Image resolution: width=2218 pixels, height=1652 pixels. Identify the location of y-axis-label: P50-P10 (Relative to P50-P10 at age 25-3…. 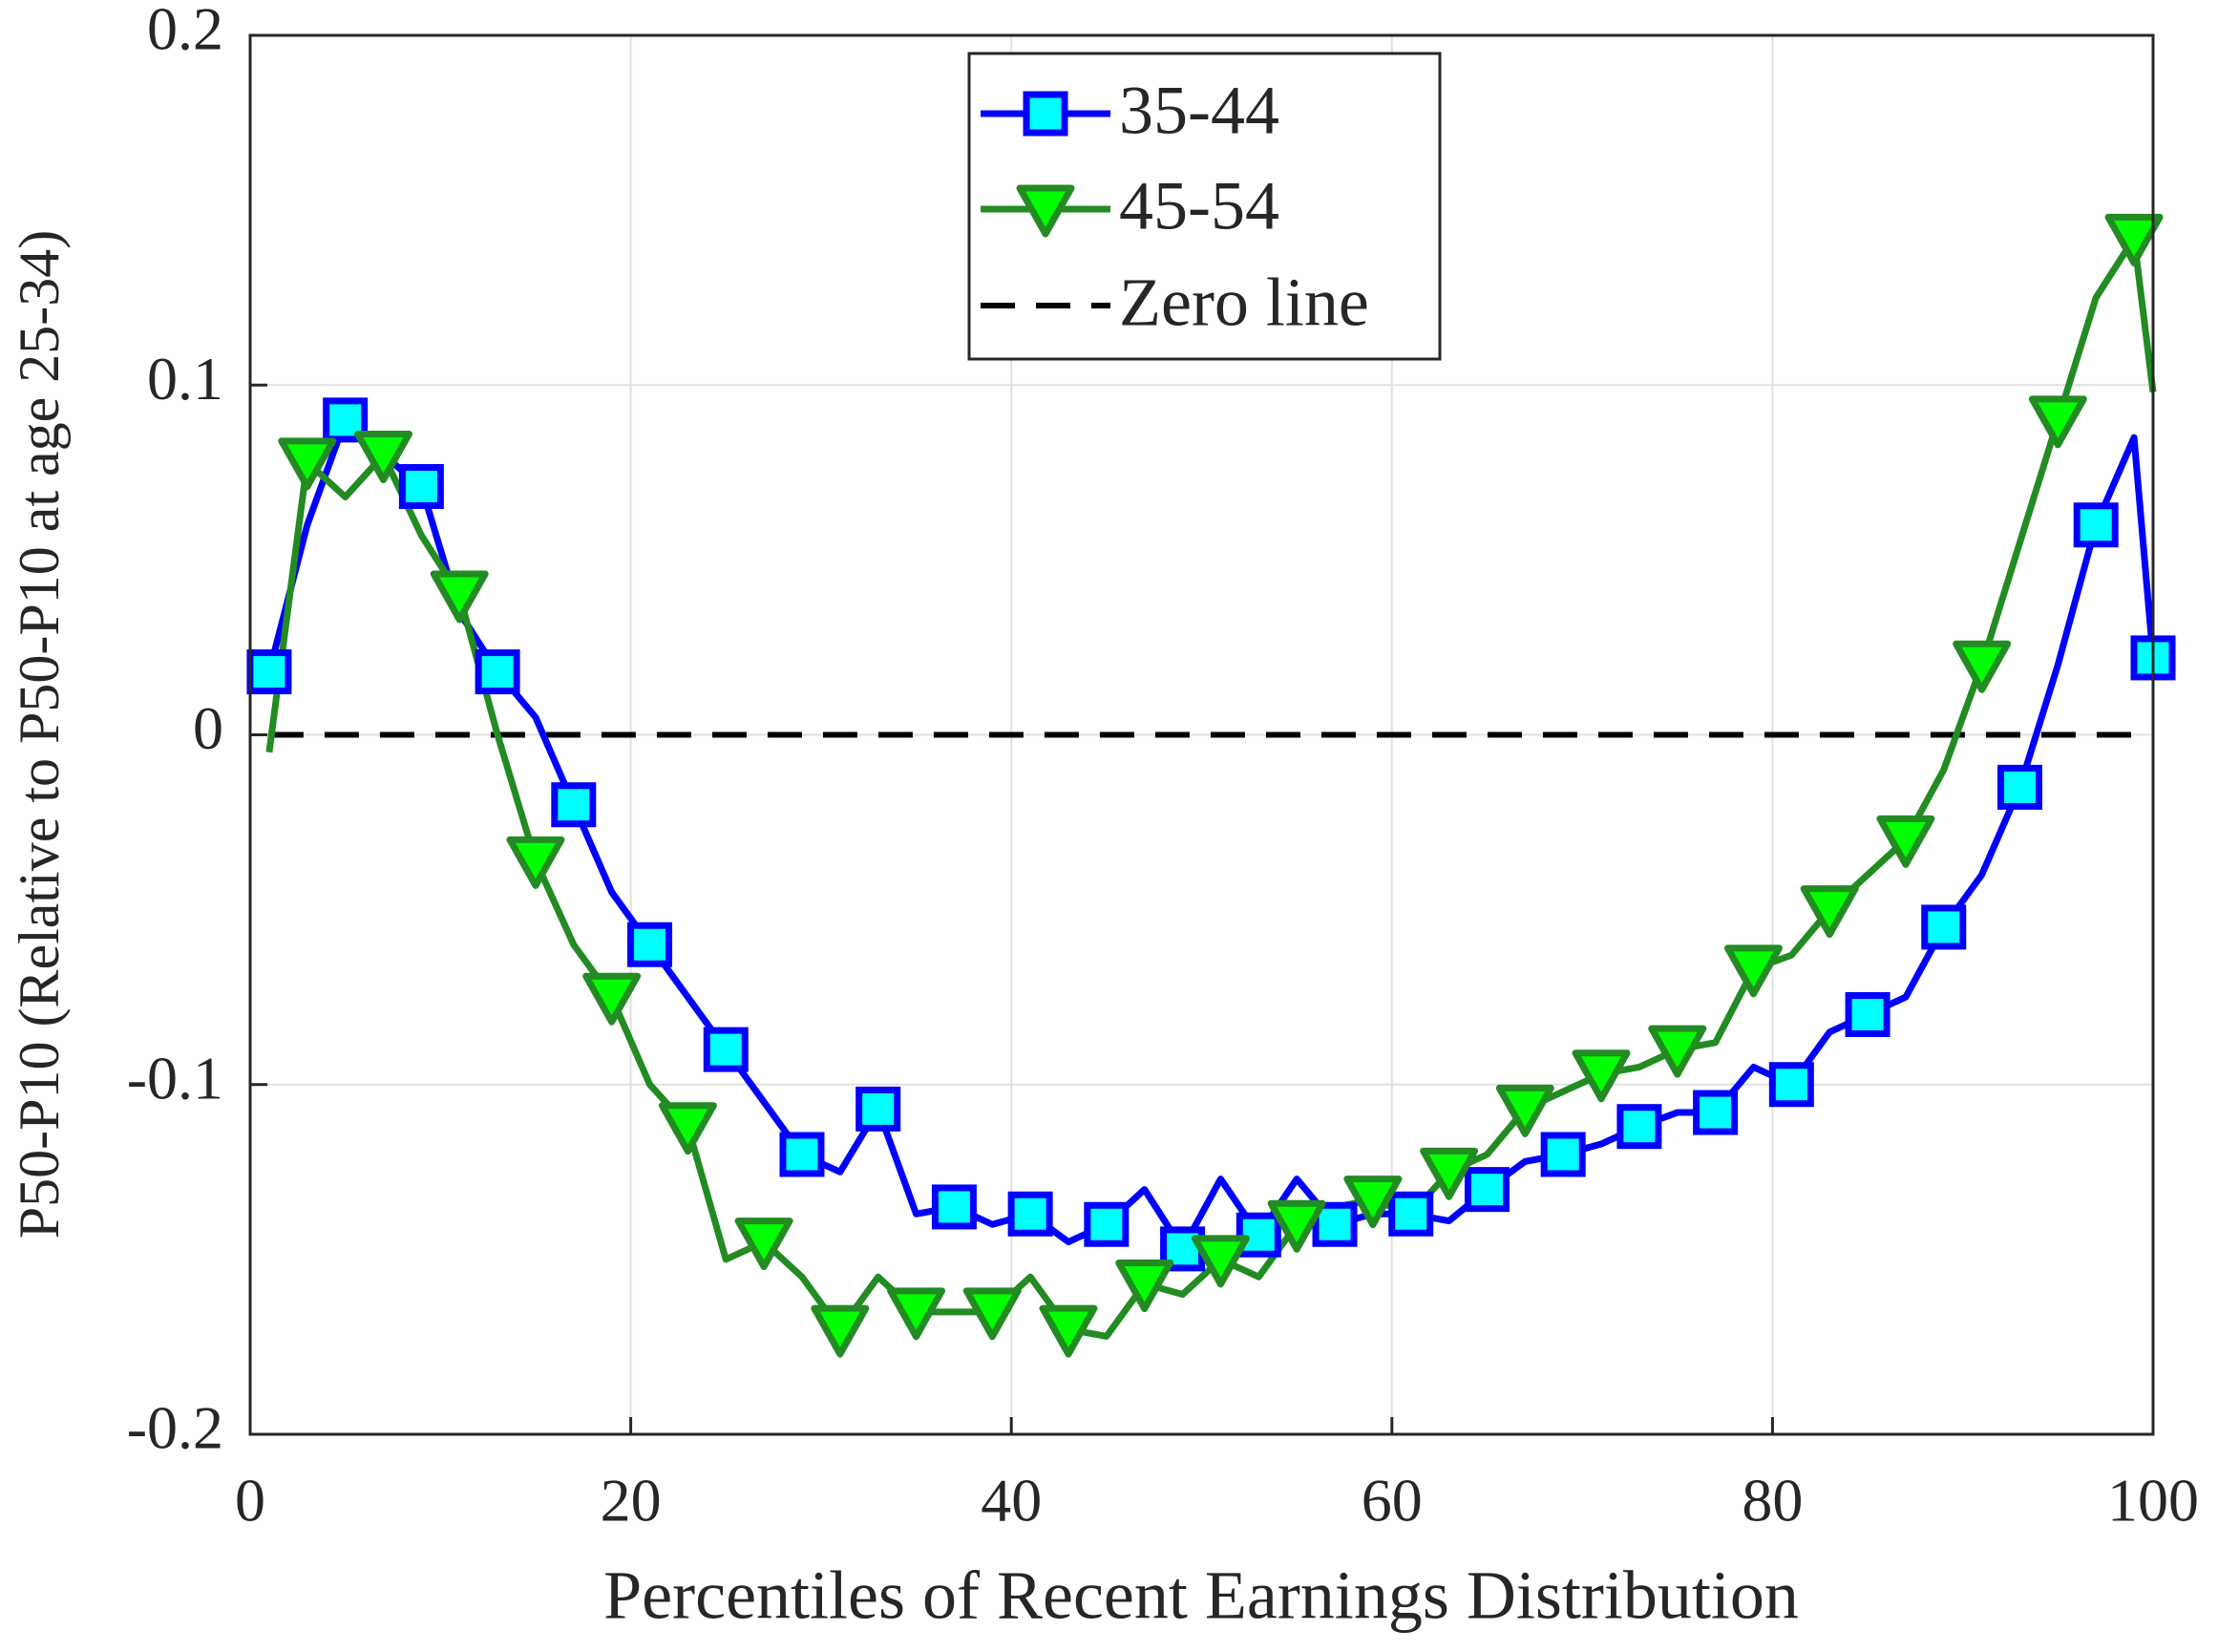
(39, 734).